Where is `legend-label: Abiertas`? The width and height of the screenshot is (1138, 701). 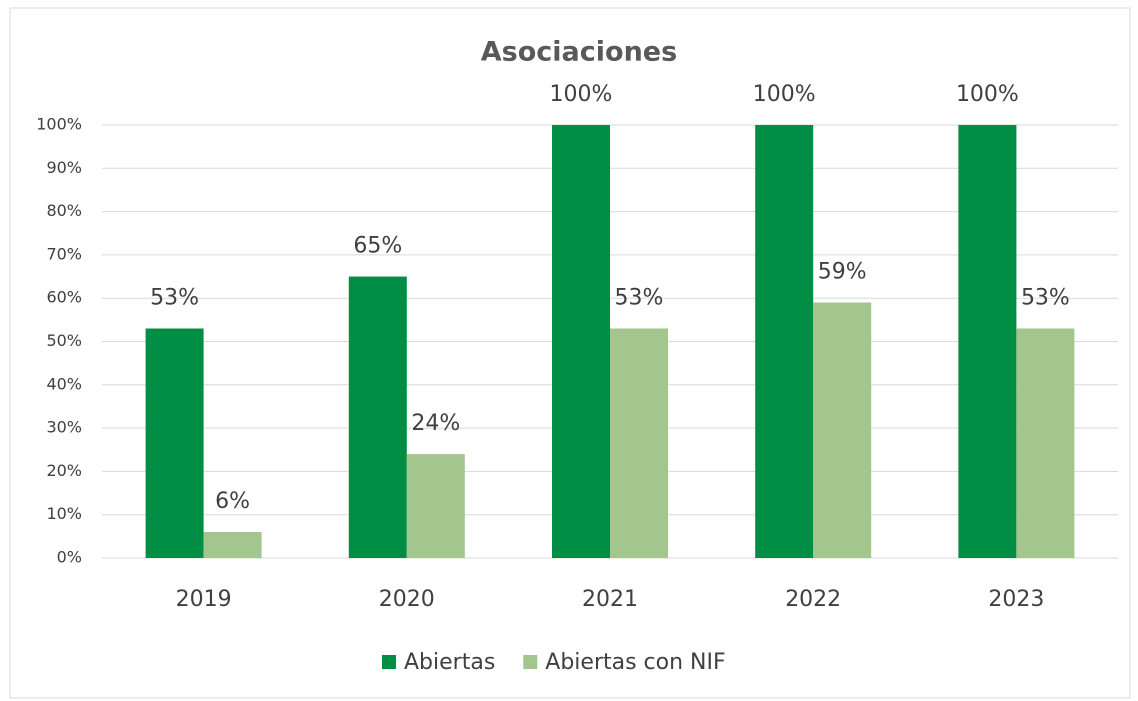
legend-label: Abiertas is located at coordinates (449, 662).